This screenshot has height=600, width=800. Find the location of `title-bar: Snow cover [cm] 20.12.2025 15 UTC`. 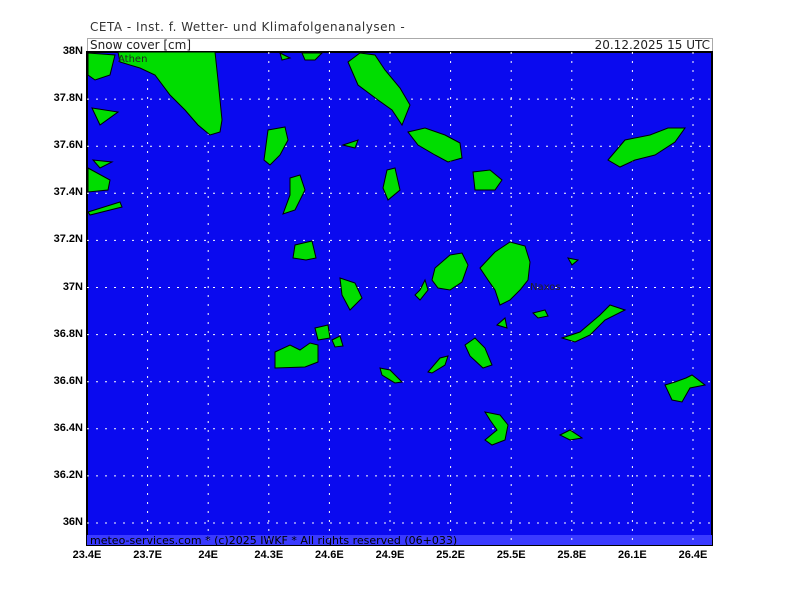

title-bar: Snow cover [cm] 20.12.2025 15 UTC is located at coordinates (400, 45).